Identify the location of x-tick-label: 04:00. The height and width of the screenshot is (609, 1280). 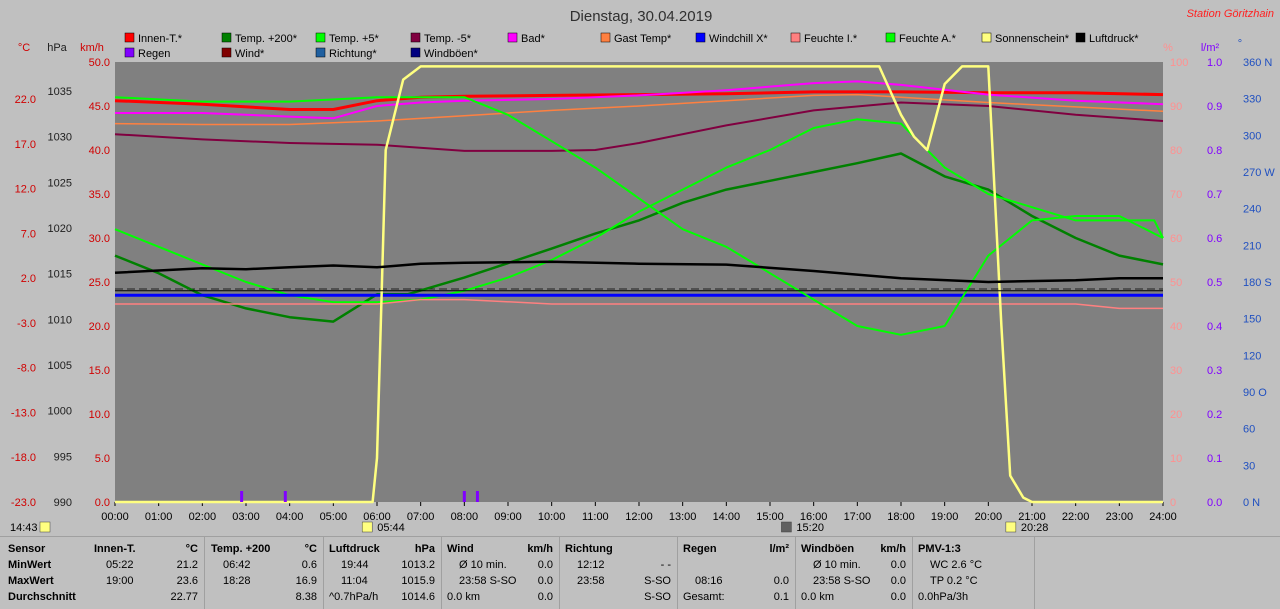
(290, 517).